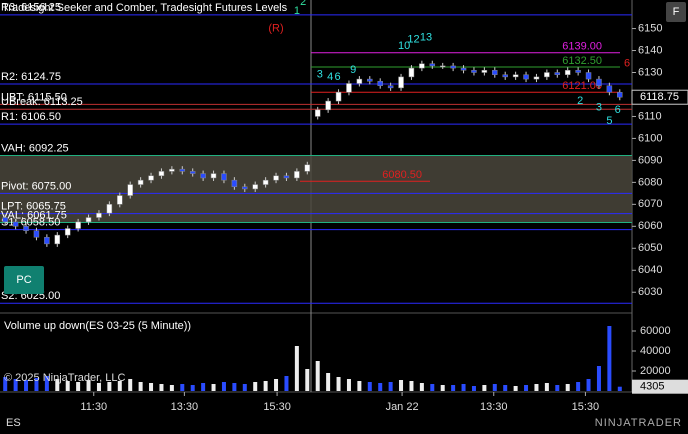 This screenshot has height=434, width=688. What do you see at coordinates (650, 226) in the screenshot?
I see `y-tick-label: 6060` at bounding box center [650, 226].